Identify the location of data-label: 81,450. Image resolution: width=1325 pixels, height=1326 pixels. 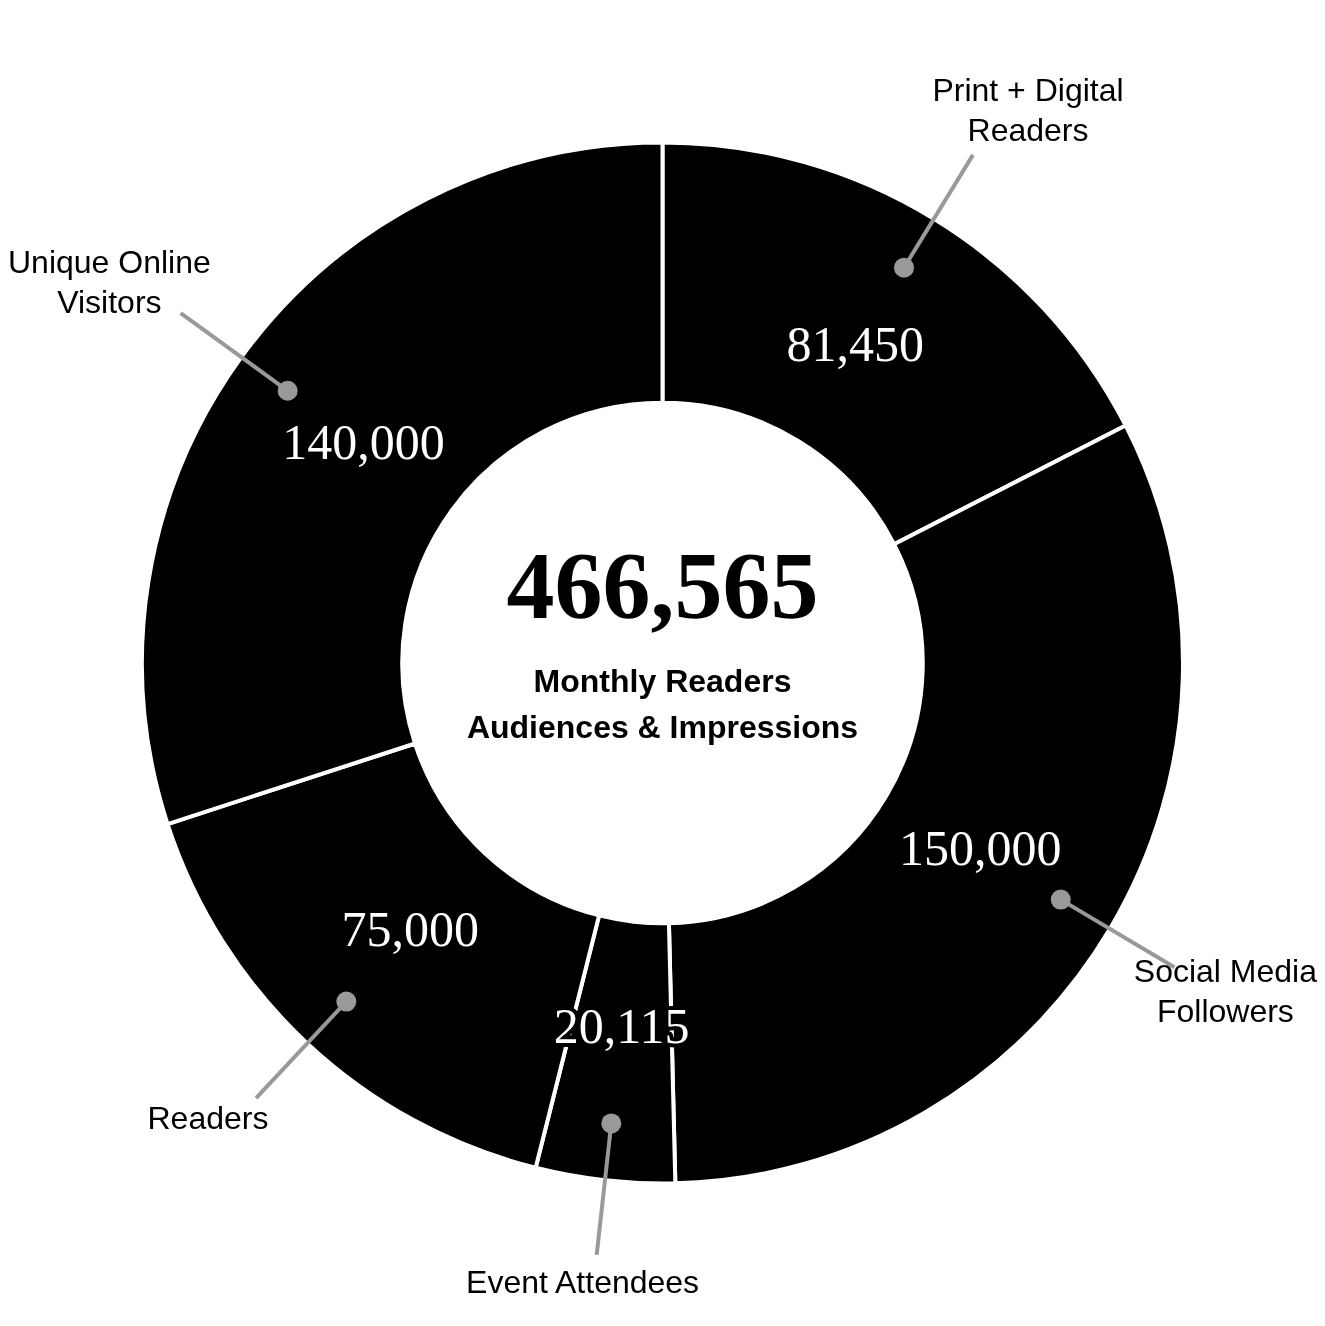
(855, 343).